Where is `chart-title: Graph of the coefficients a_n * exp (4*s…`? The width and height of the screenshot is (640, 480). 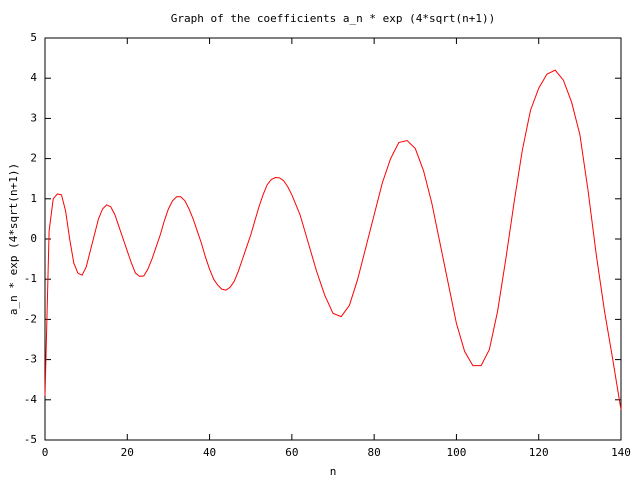 chart-title: Graph of the coefficients a_n * exp (4*s… is located at coordinates (333, 18).